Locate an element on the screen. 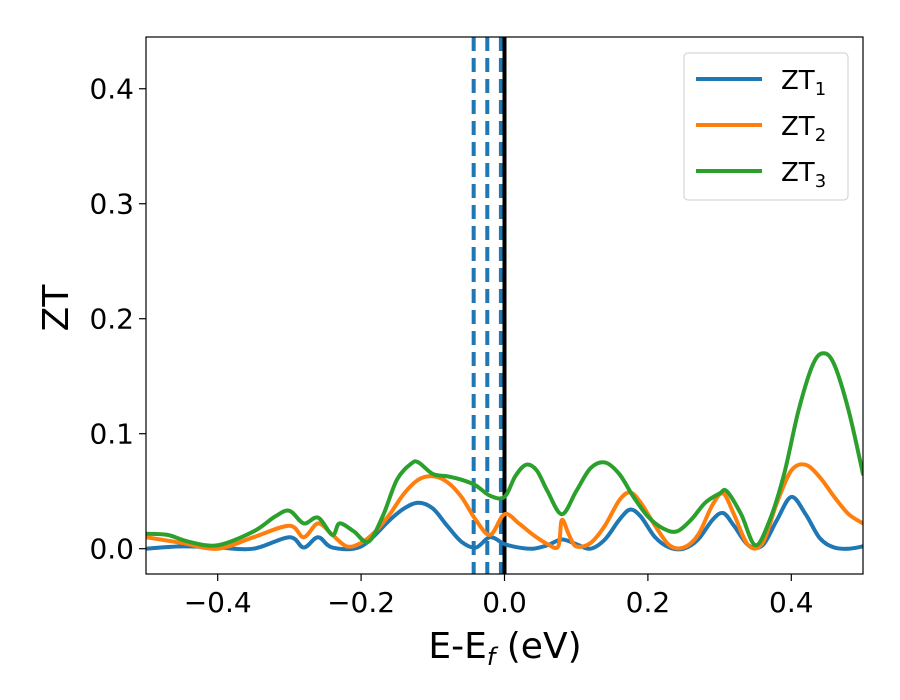 The height and width of the screenshot is (700, 900). legend: ZT1 ZT2 ZT3 is located at coordinates (766, 126).